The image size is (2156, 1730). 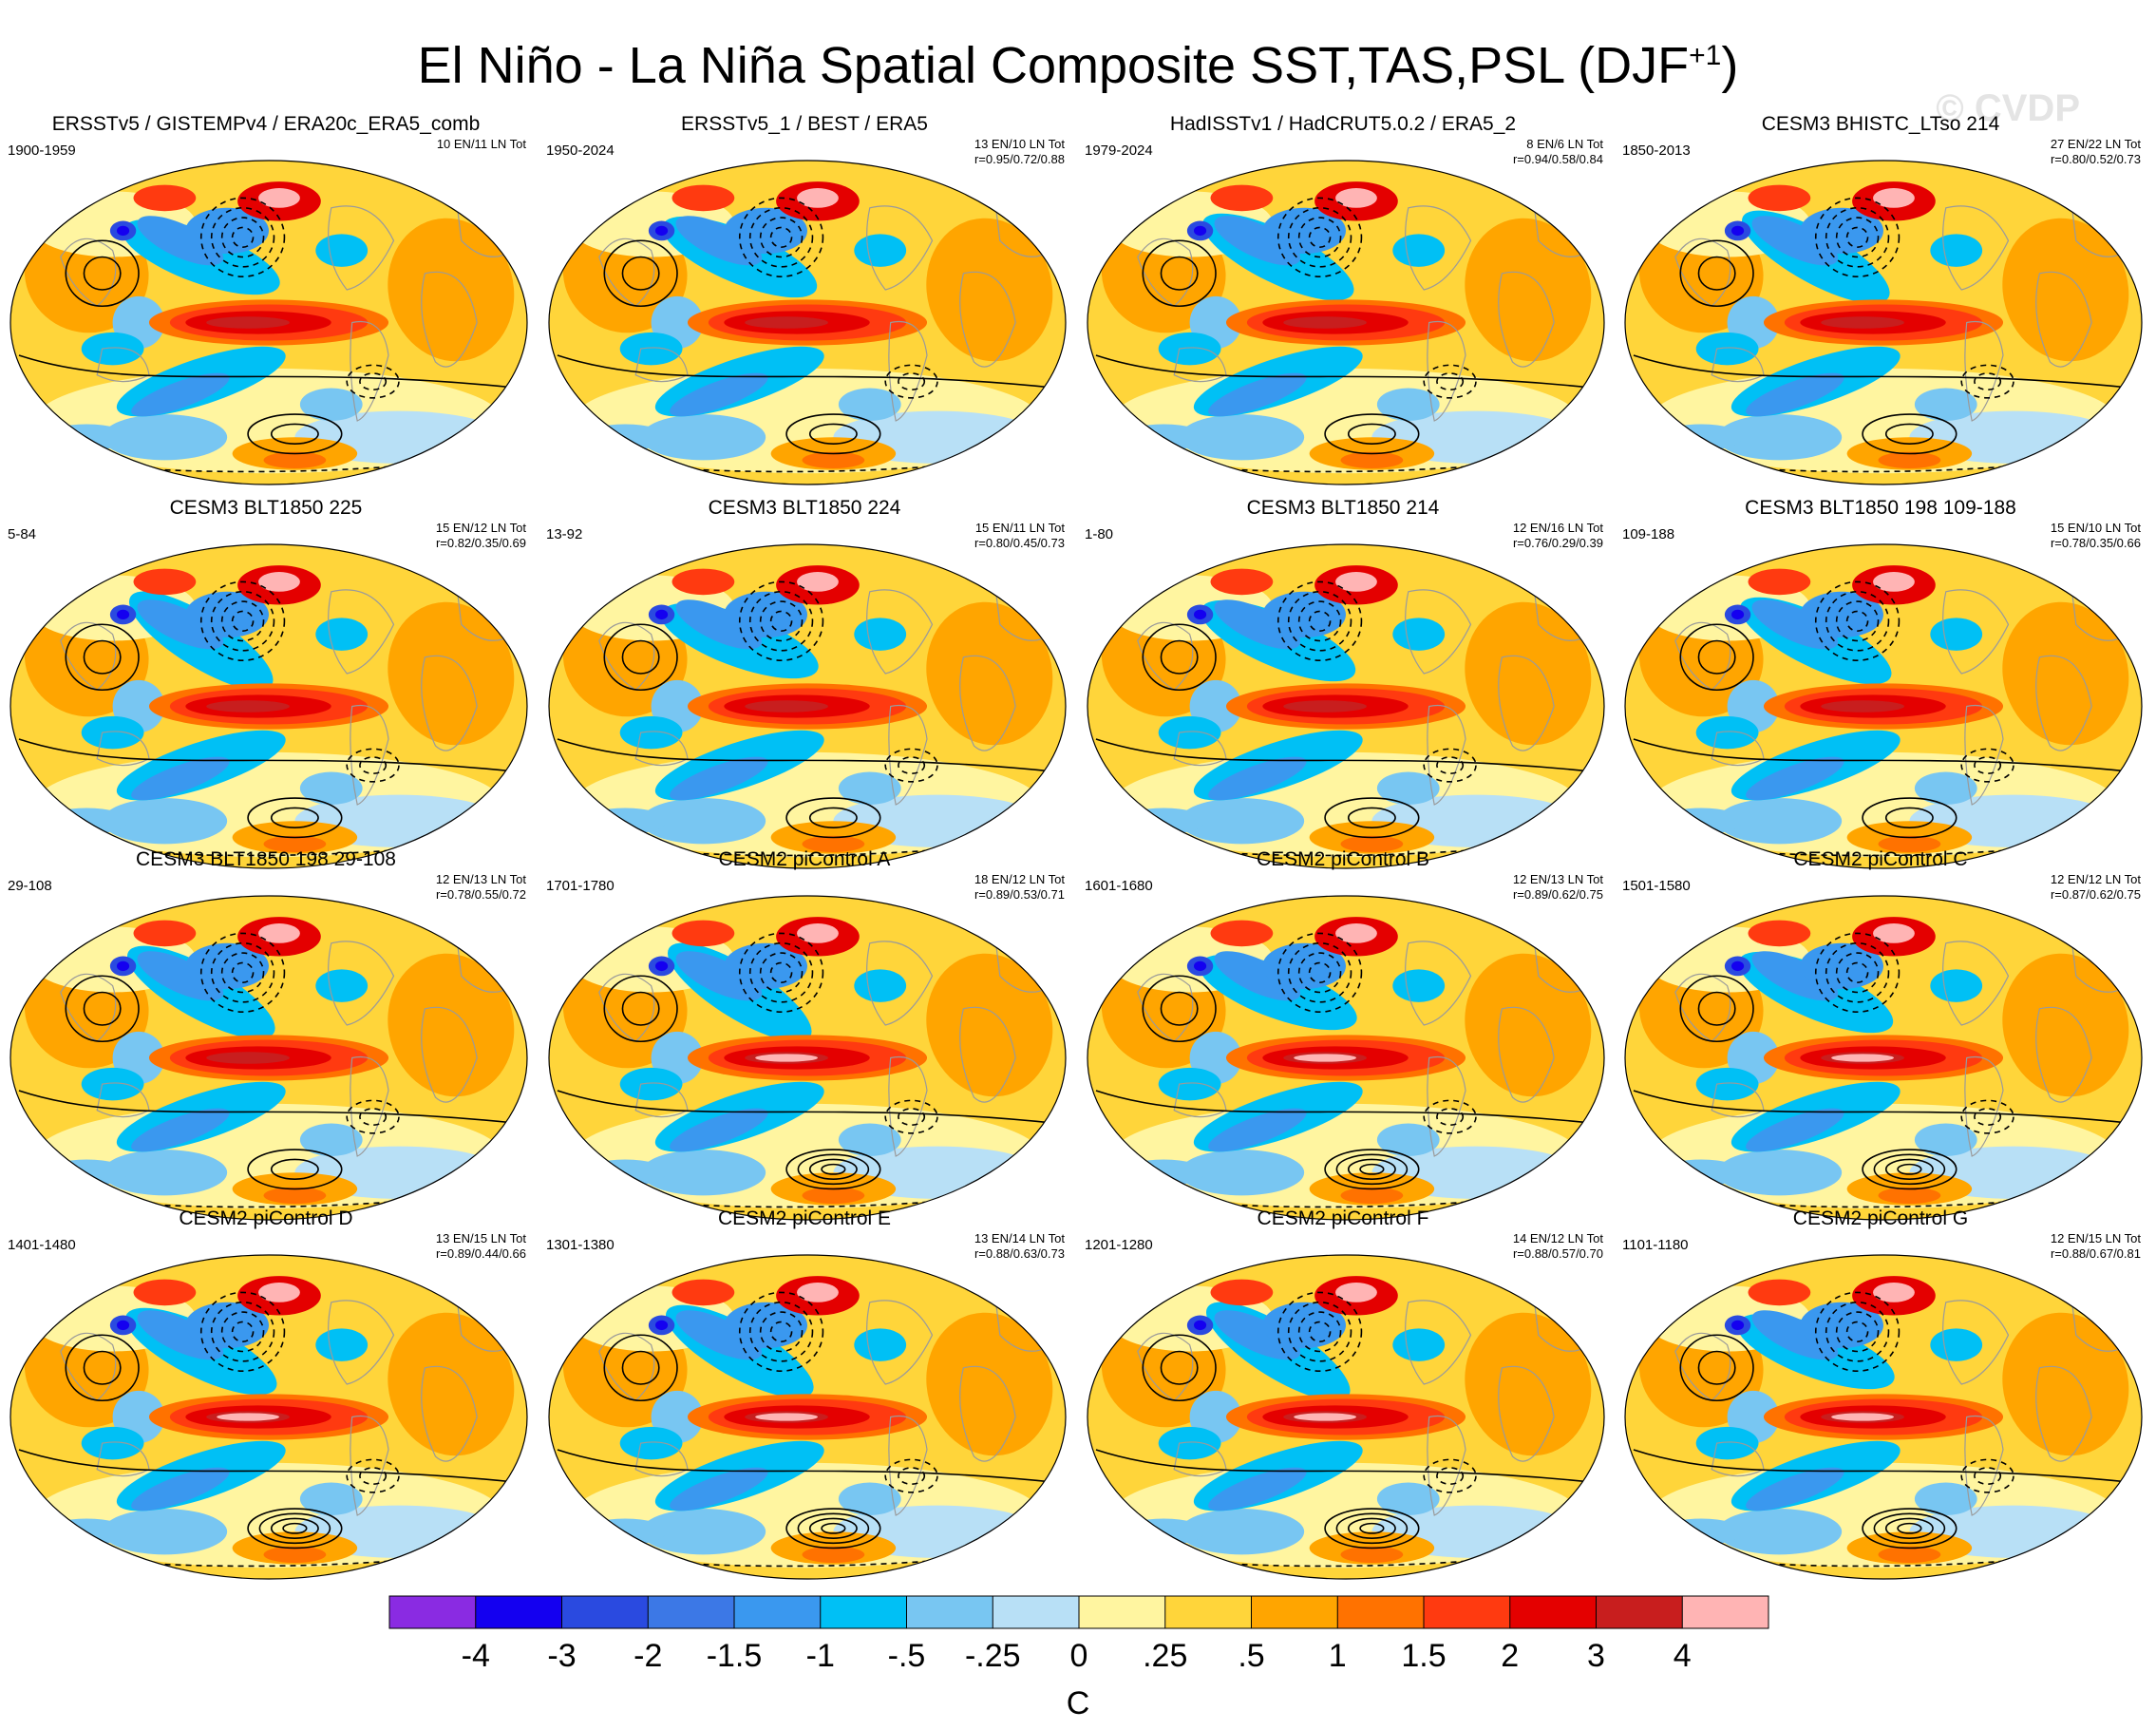 What do you see at coordinates (1558, 1246) in the screenshot?
I see `panel-stats: 14 EN/12 LN Tot r=0.88/0.57/0.70` at bounding box center [1558, 1246].